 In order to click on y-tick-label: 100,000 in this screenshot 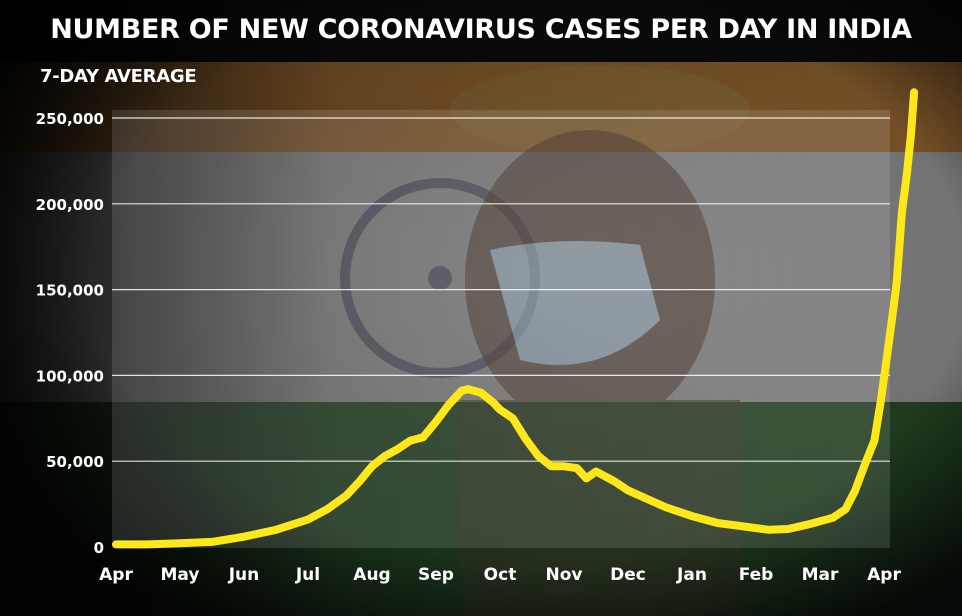, I will do `click(70, 376)`.